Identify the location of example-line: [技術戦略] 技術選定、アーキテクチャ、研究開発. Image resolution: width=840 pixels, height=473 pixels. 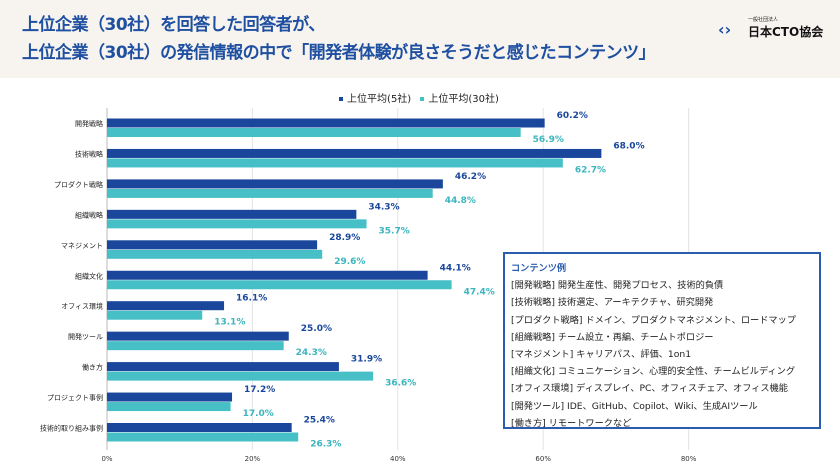
(612, 303).